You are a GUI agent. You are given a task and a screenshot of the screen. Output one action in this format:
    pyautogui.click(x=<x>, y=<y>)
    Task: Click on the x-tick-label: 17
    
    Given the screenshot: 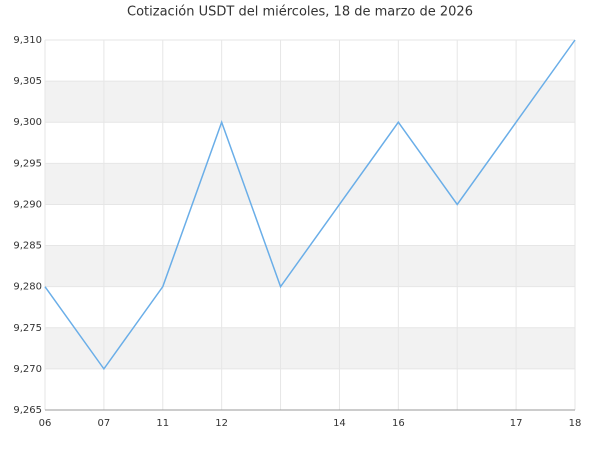 What is the action you would take?
    pyautogui.click(x=516, y=423)
    